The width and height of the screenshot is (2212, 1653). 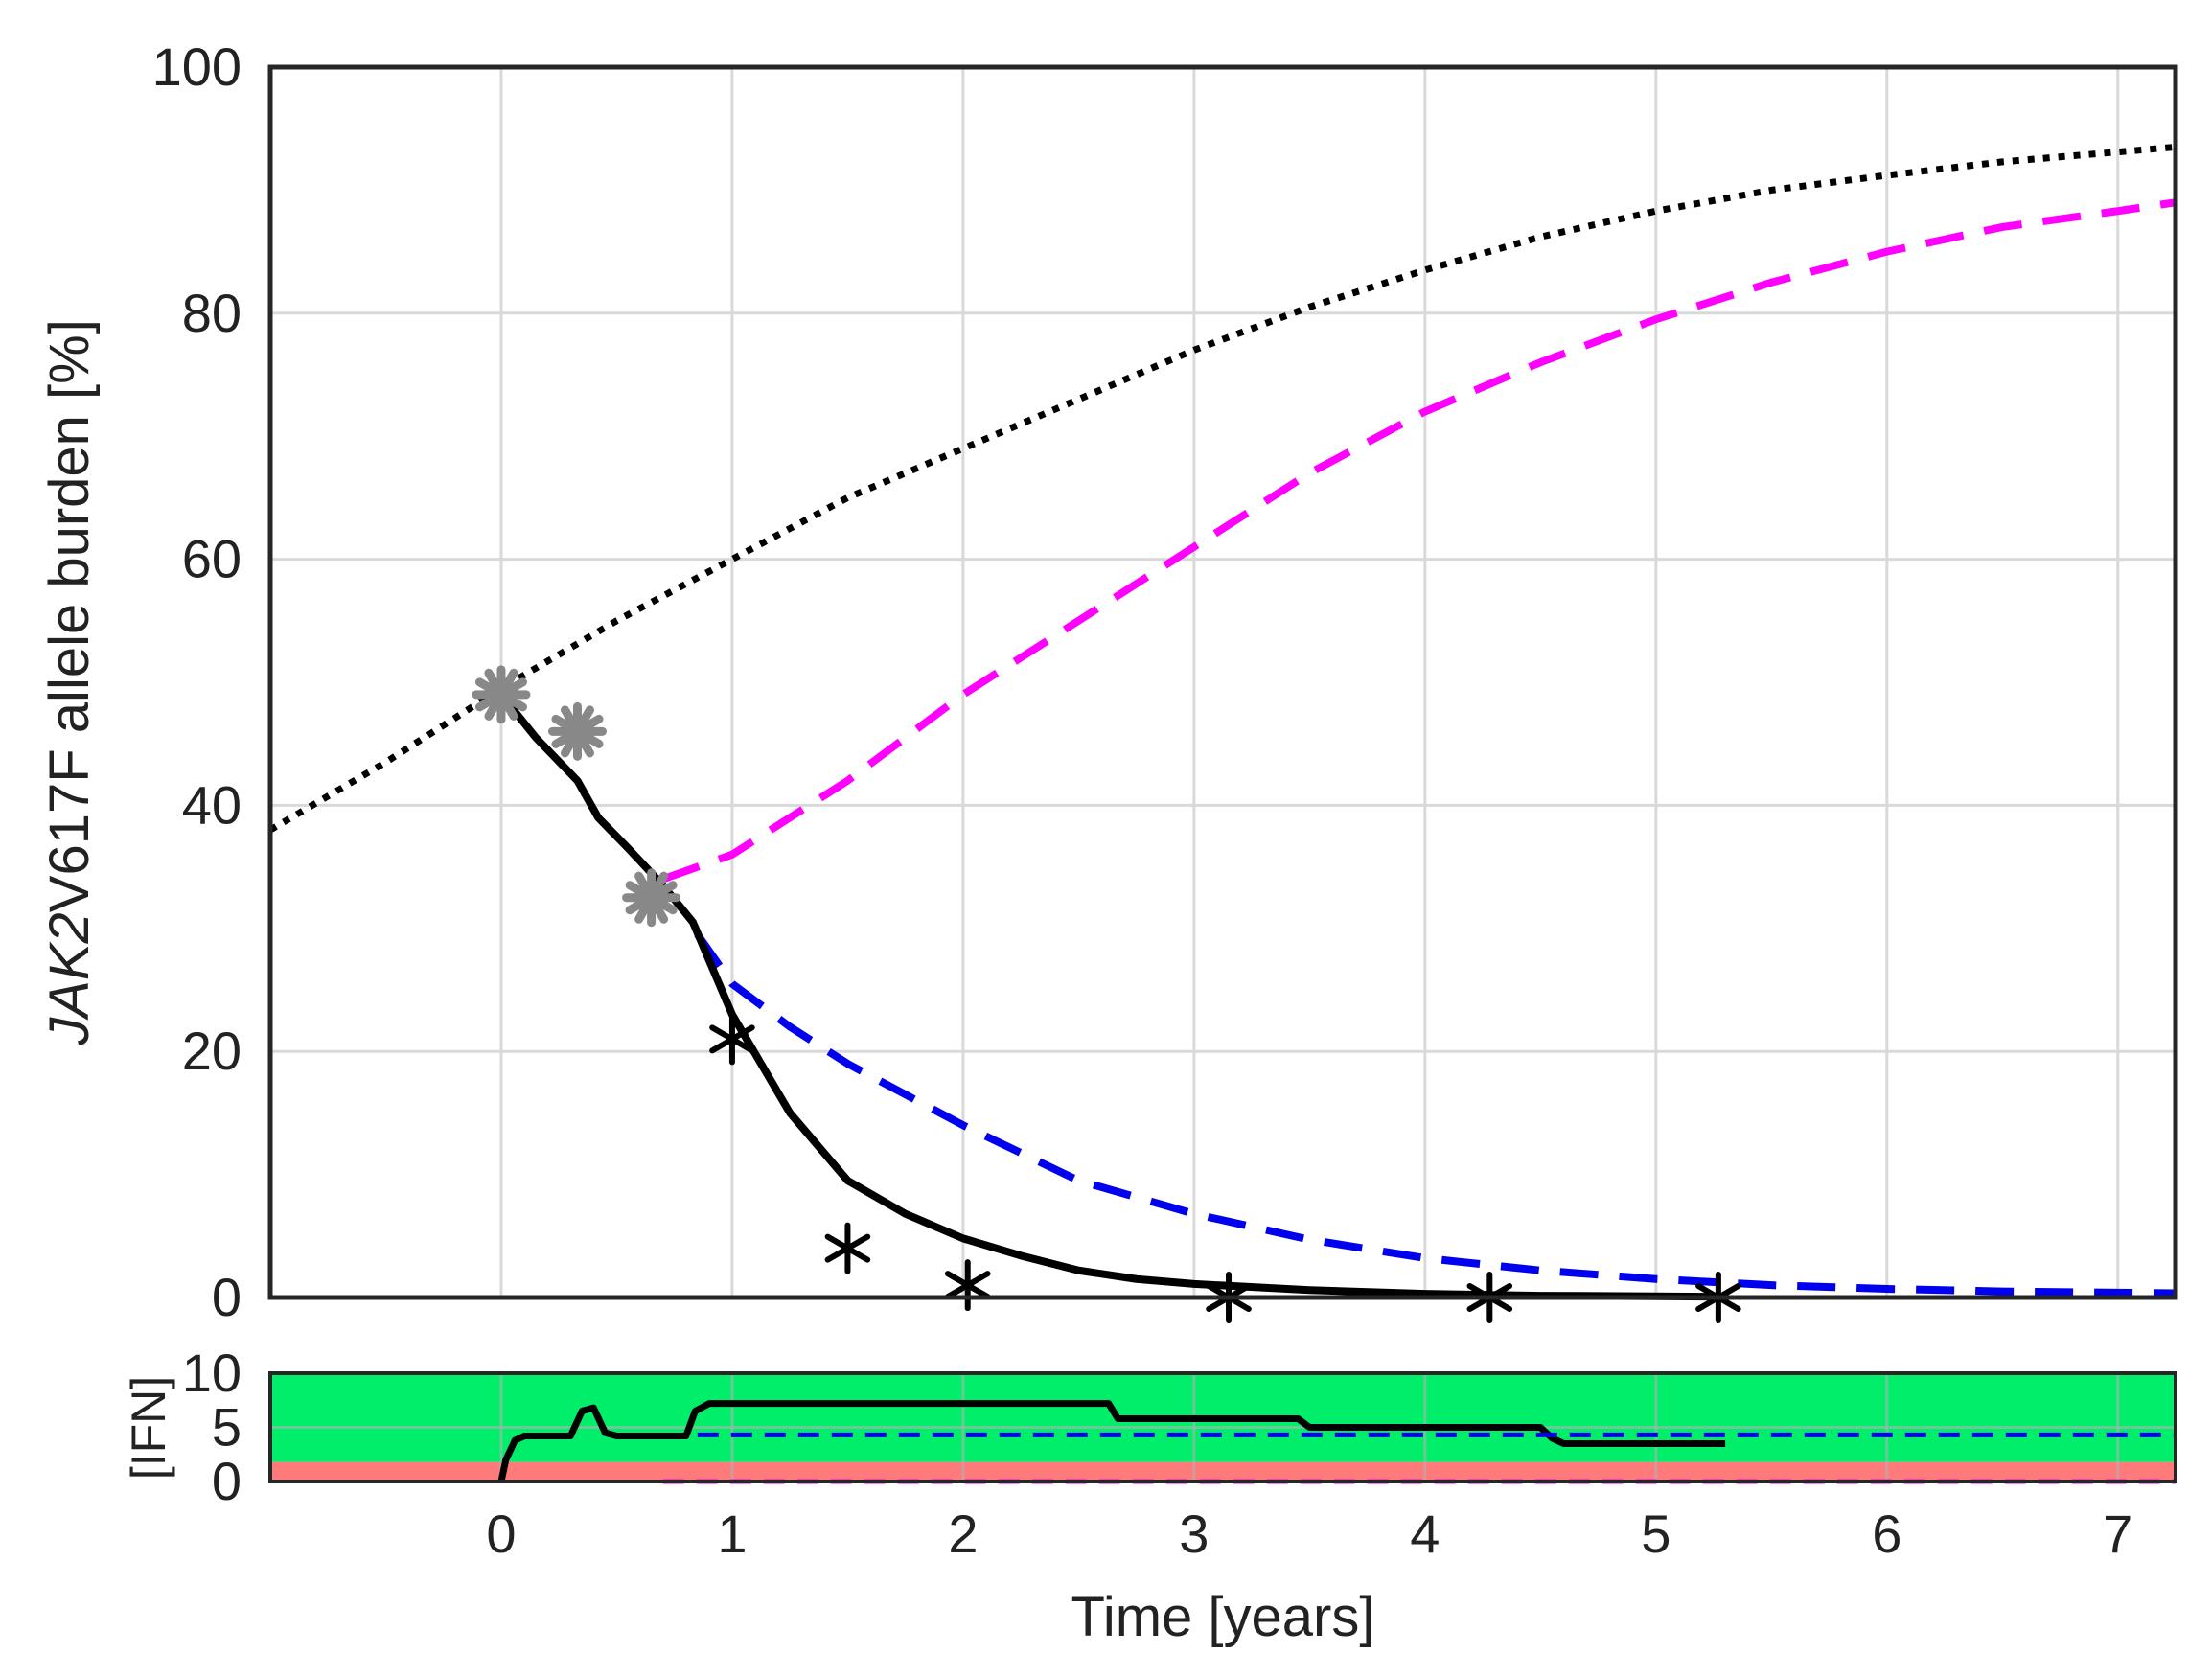 What do you see at coordinates (1111, 1441) in the screenshot?
I see `ifn-series-line-administered-dose` at bounding box center [1111, 1441].